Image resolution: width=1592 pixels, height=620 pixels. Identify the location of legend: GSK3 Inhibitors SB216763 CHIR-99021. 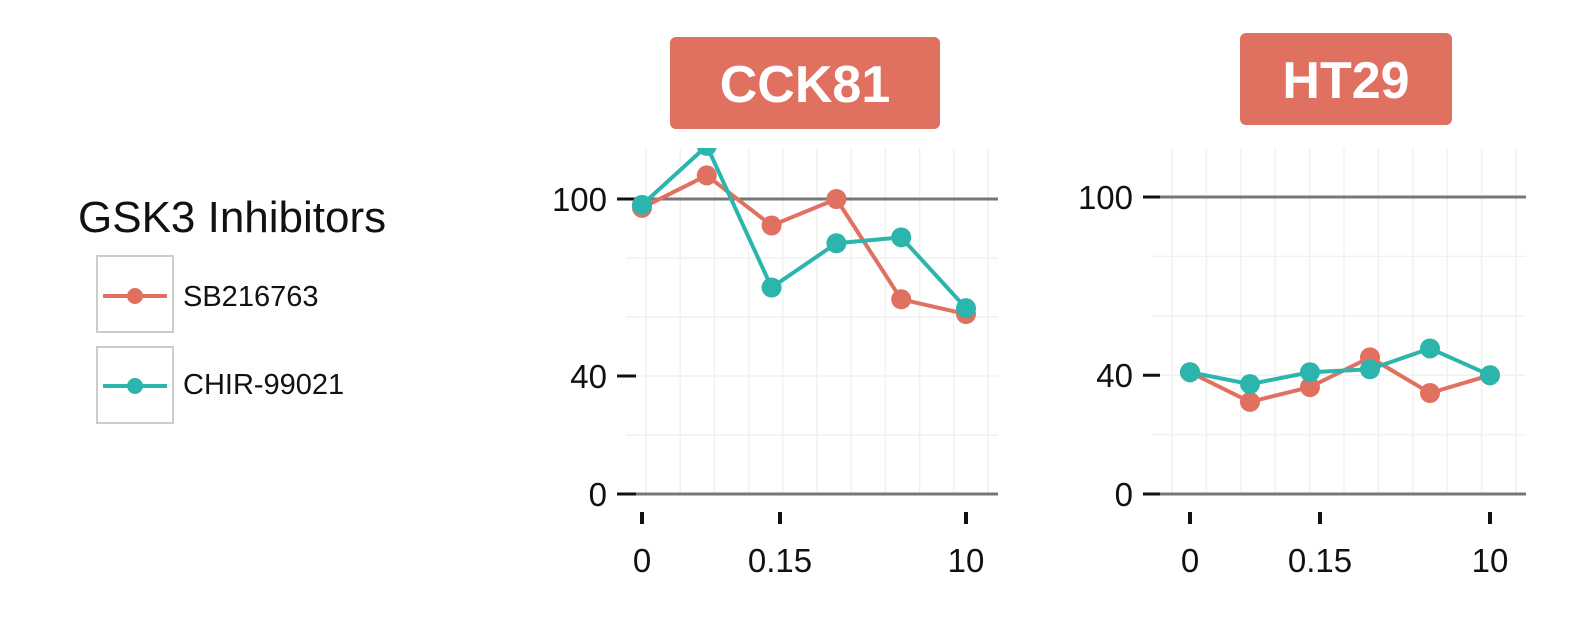
(232, 308).